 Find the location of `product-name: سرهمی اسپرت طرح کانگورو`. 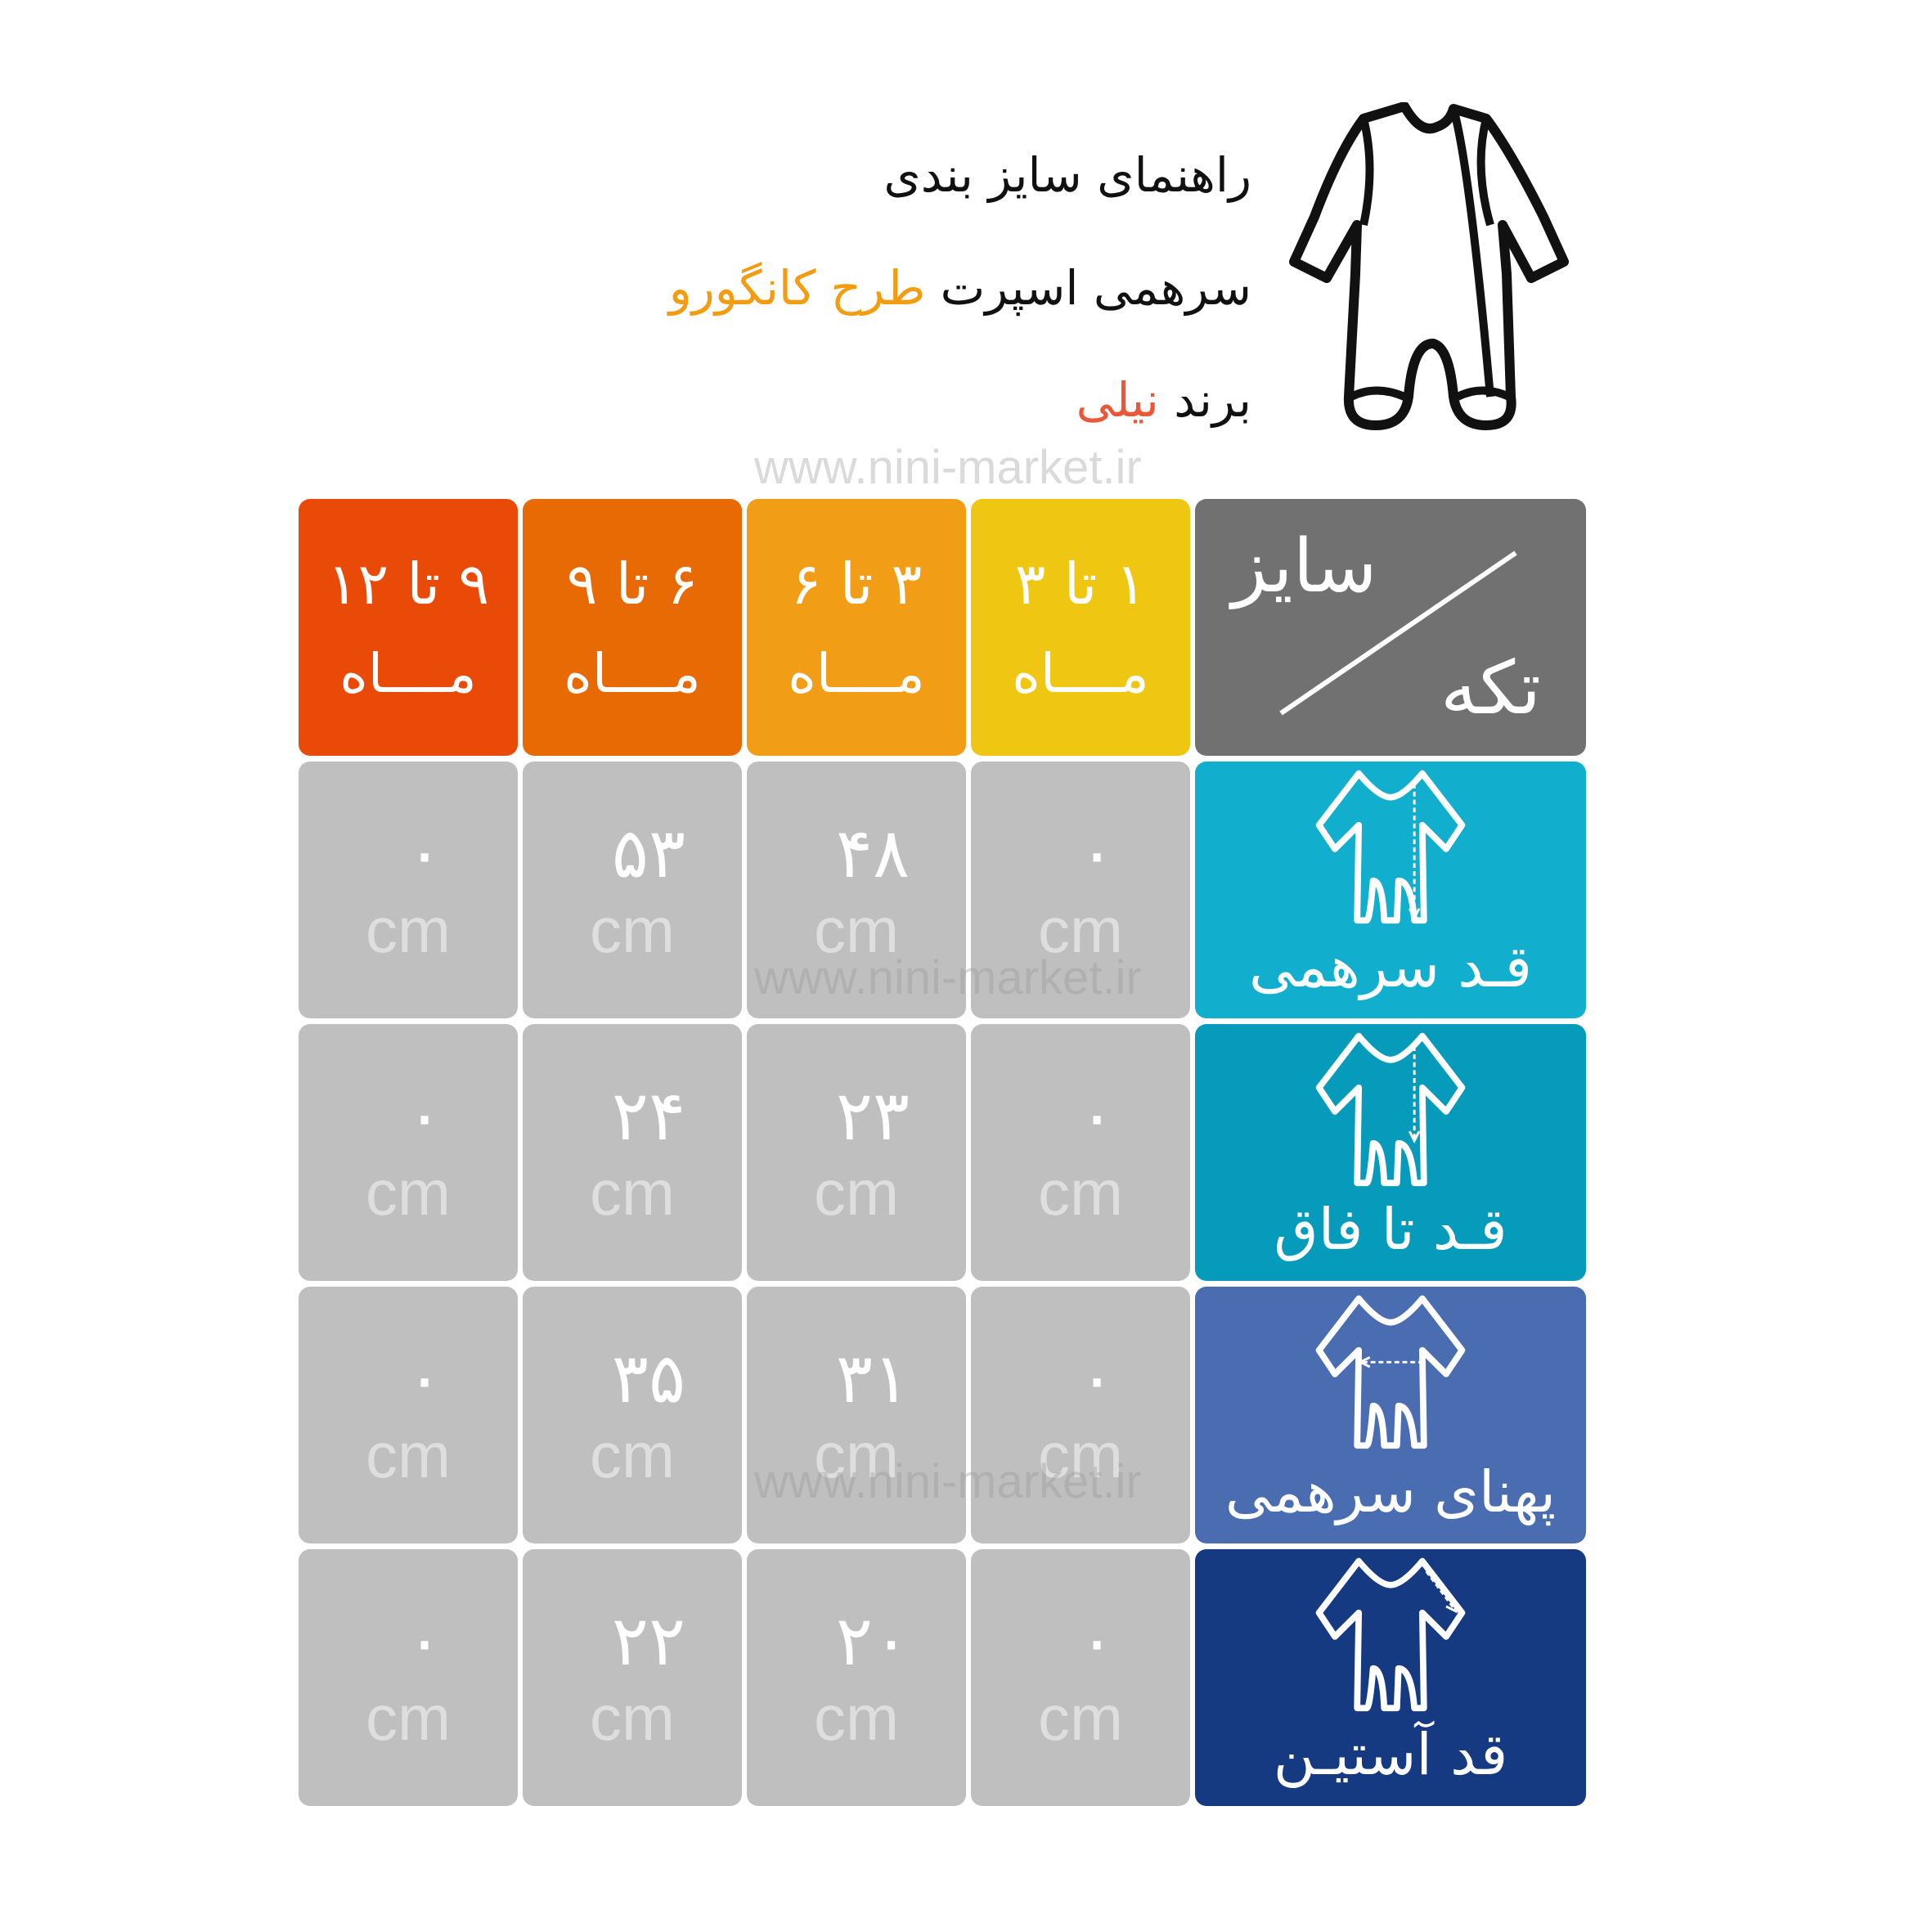

product-name: سرهمی اسپرت طرح کانگورو is located at coordinates (960, 288).